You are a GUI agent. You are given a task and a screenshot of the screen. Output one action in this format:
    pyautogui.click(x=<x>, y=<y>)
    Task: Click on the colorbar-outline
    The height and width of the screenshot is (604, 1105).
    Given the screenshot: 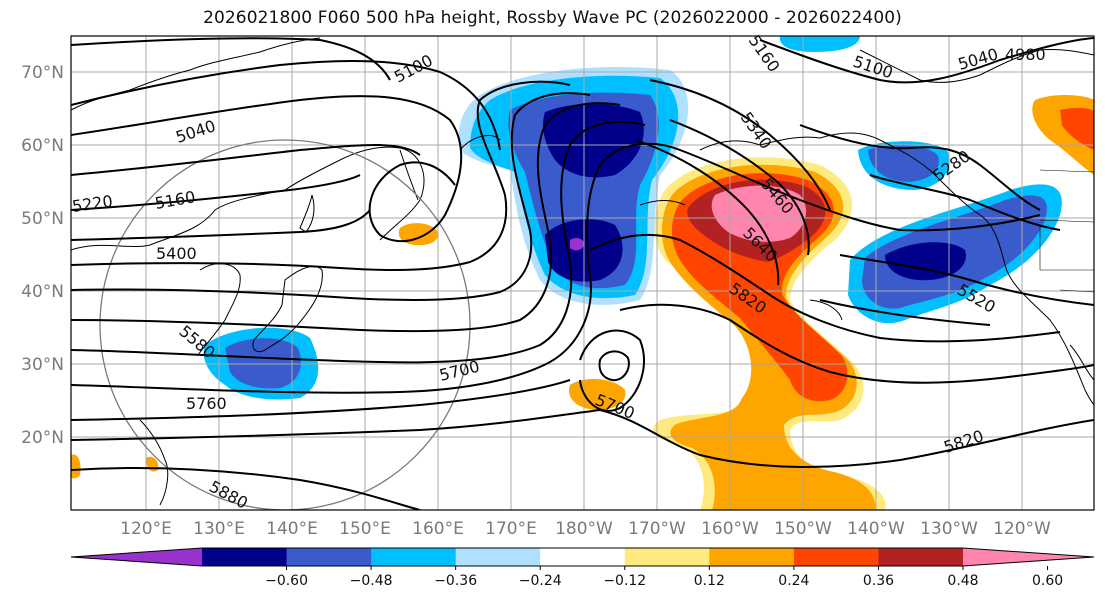 What is the action you would take?
    pyautogui.click(x=582, y=557)
    